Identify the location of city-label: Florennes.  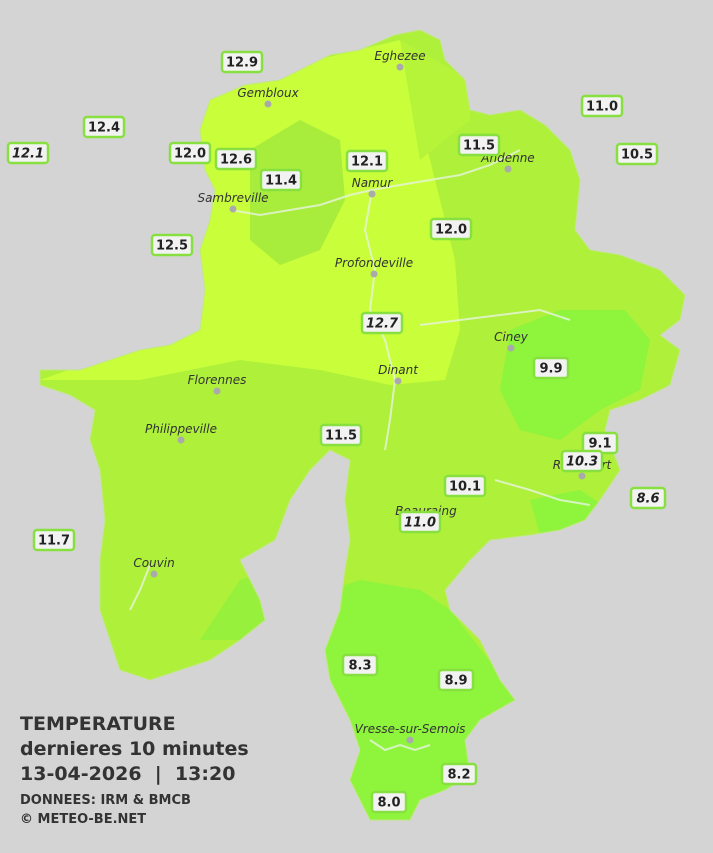
(217, 380).